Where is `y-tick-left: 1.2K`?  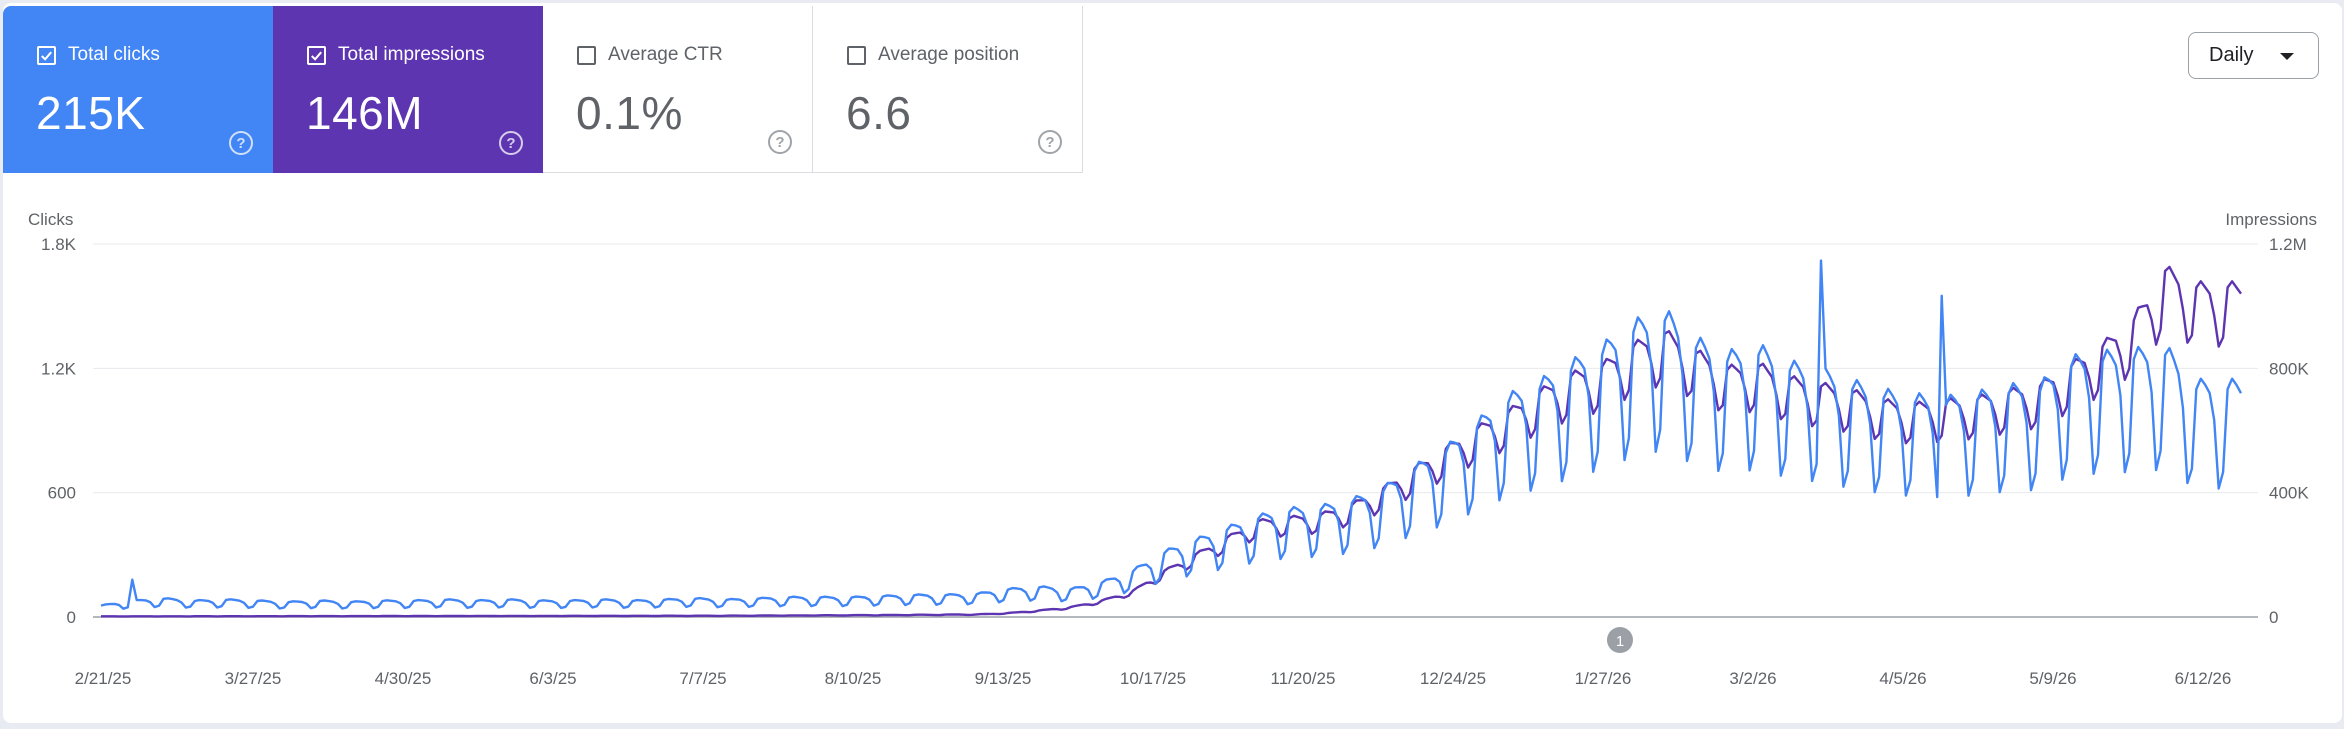
y-tick-left: 1.2K is located at coordinates (59, 368).